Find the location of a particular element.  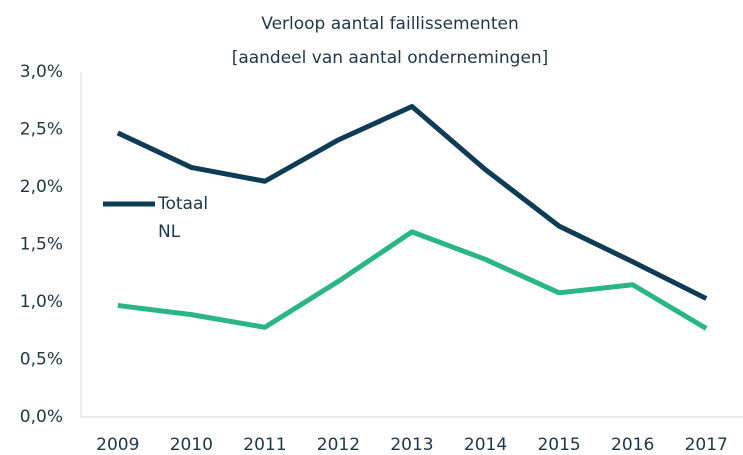

x-tick-label: 2017 is located at coordinates (706, 445).